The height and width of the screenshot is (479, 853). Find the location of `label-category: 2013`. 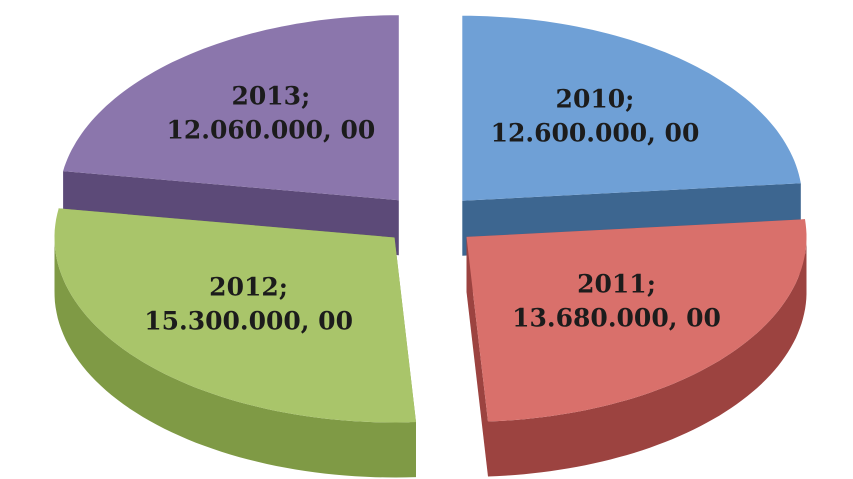

label-category: 2013 is located at coordinates (266, 96).